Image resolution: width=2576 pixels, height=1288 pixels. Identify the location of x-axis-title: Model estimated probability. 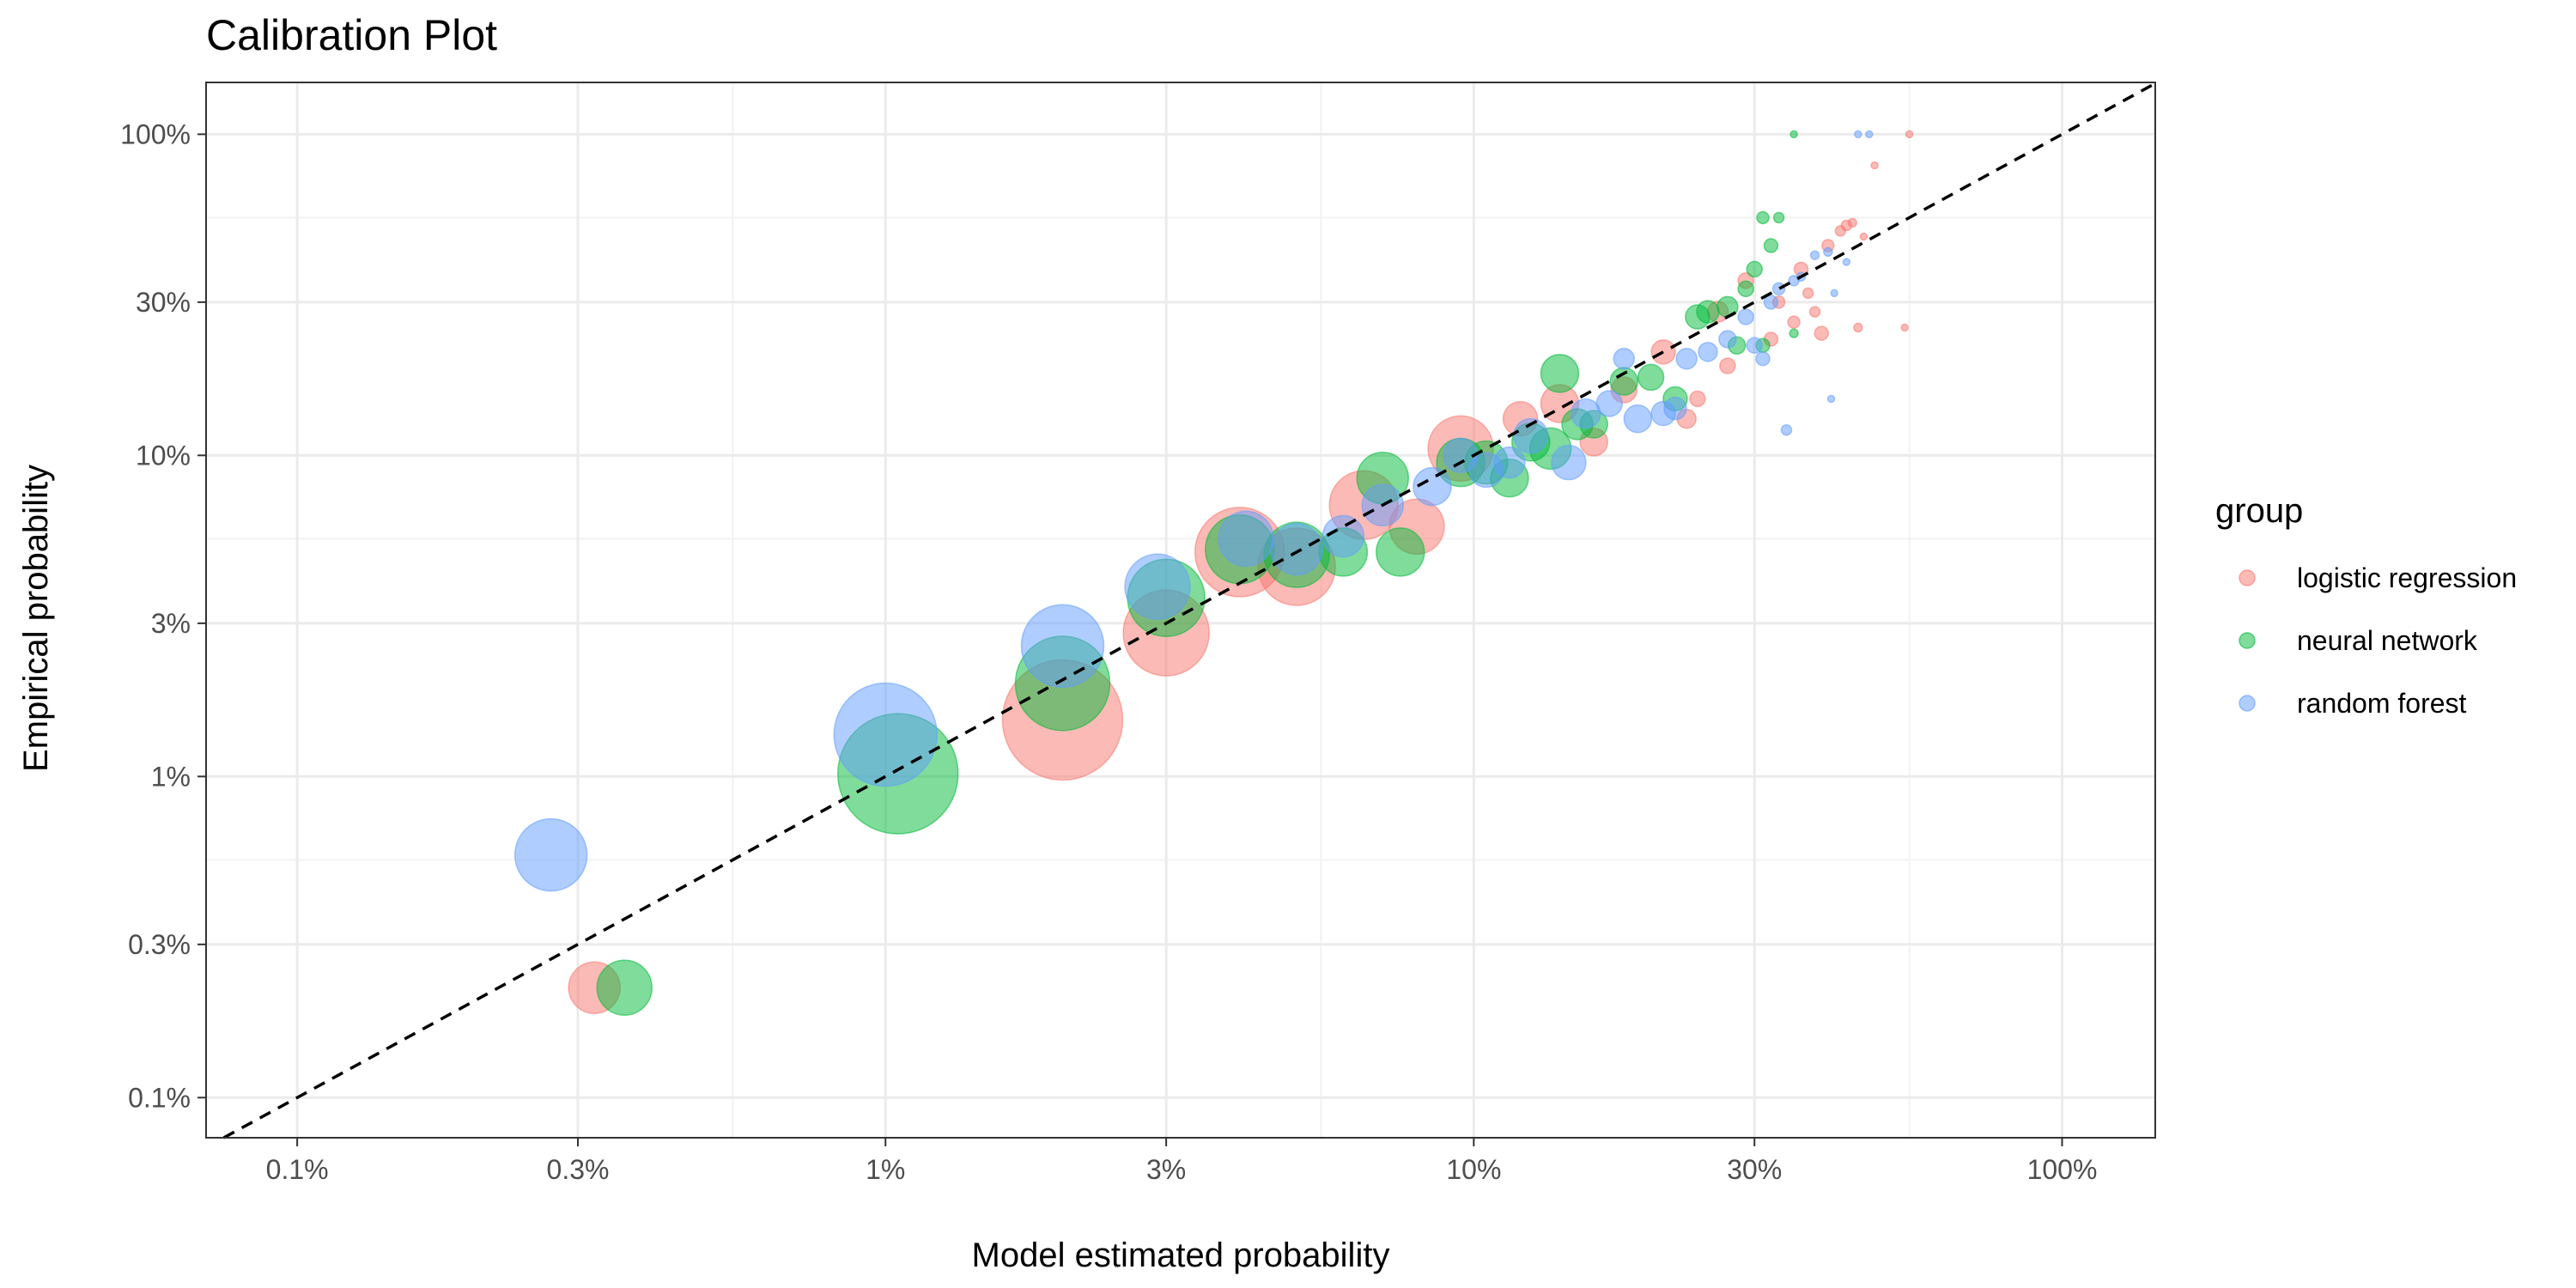
(1181, 1255).